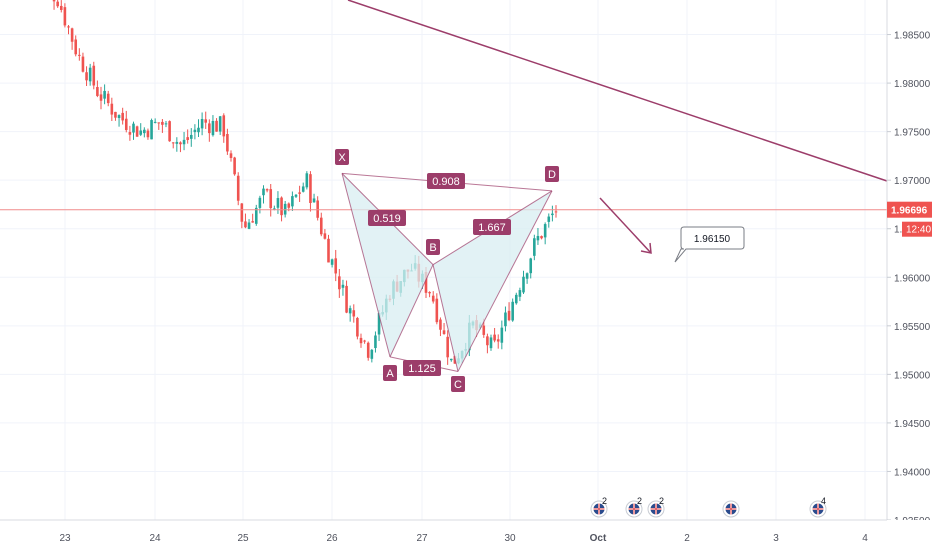 This screenshot has height=555, width=932. Describe the element at coordinates (865, 538) in the screenshot. I see `x-tick-label: 4` at that location.